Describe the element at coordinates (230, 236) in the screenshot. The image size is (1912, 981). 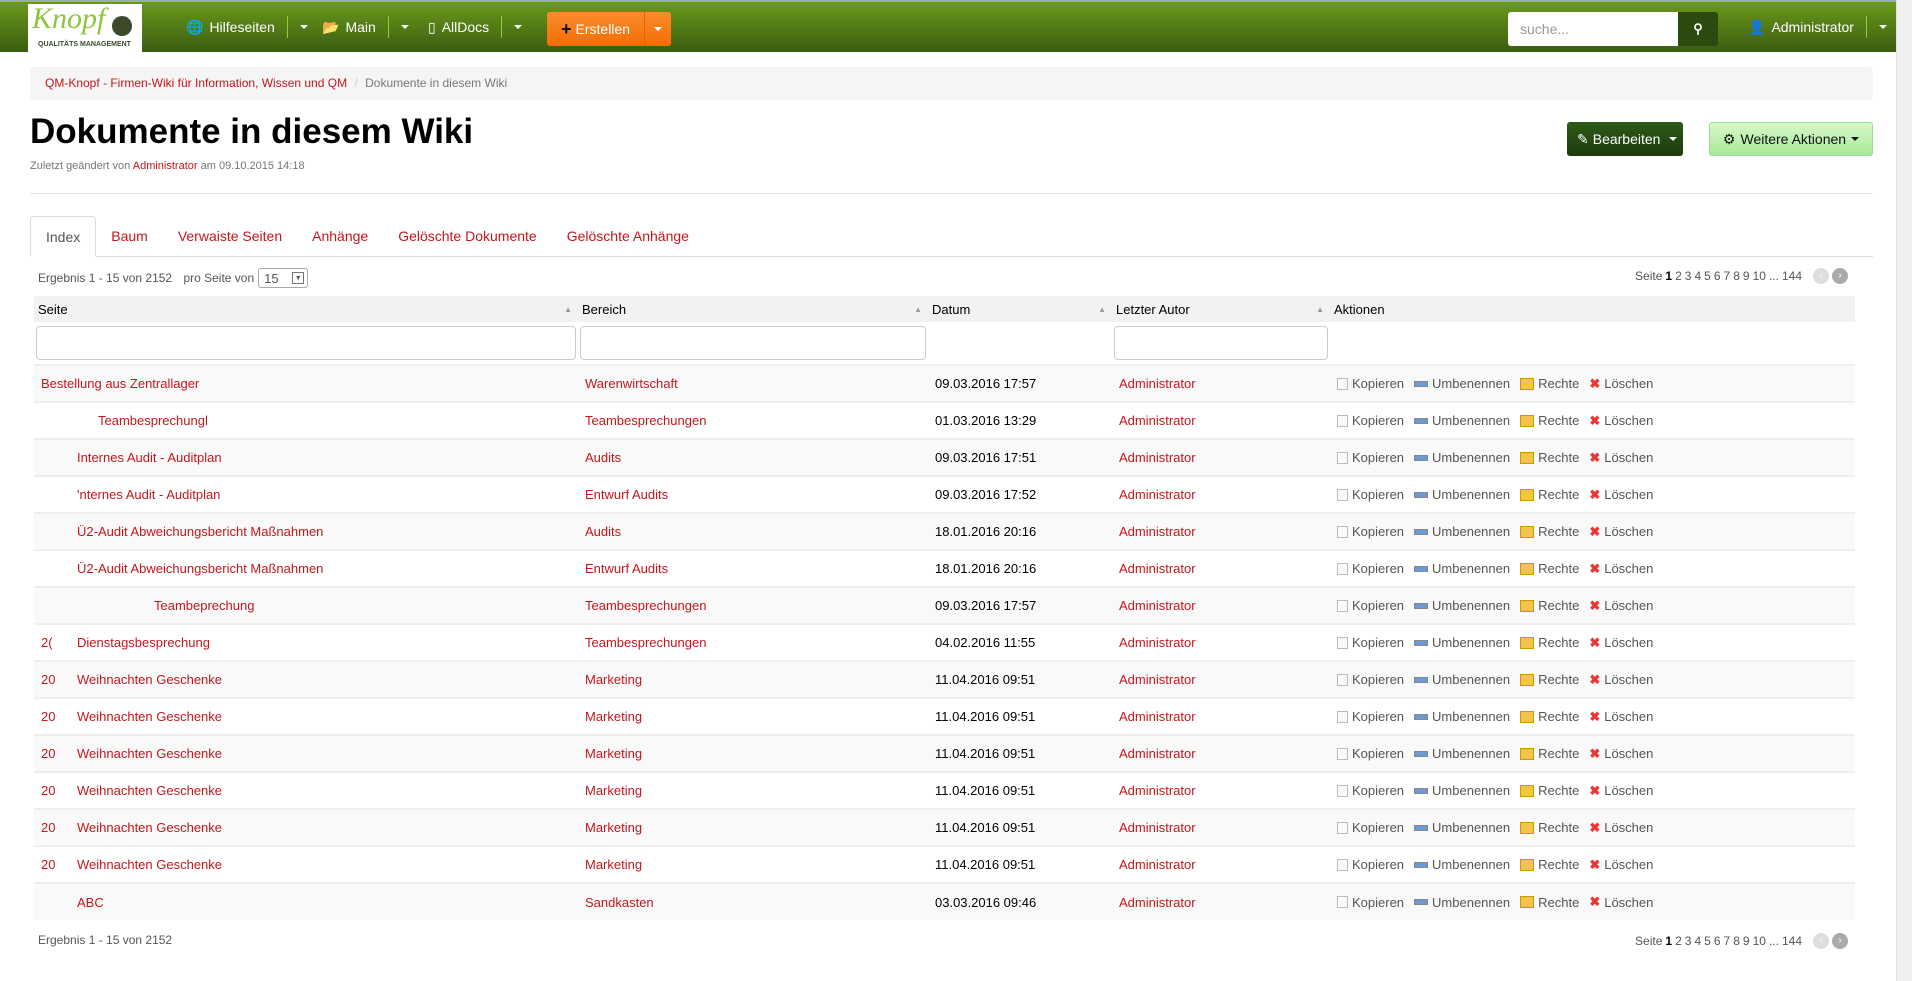
I see `tab-verwaiste-seiten: Verwaiste Seiten` at that location.